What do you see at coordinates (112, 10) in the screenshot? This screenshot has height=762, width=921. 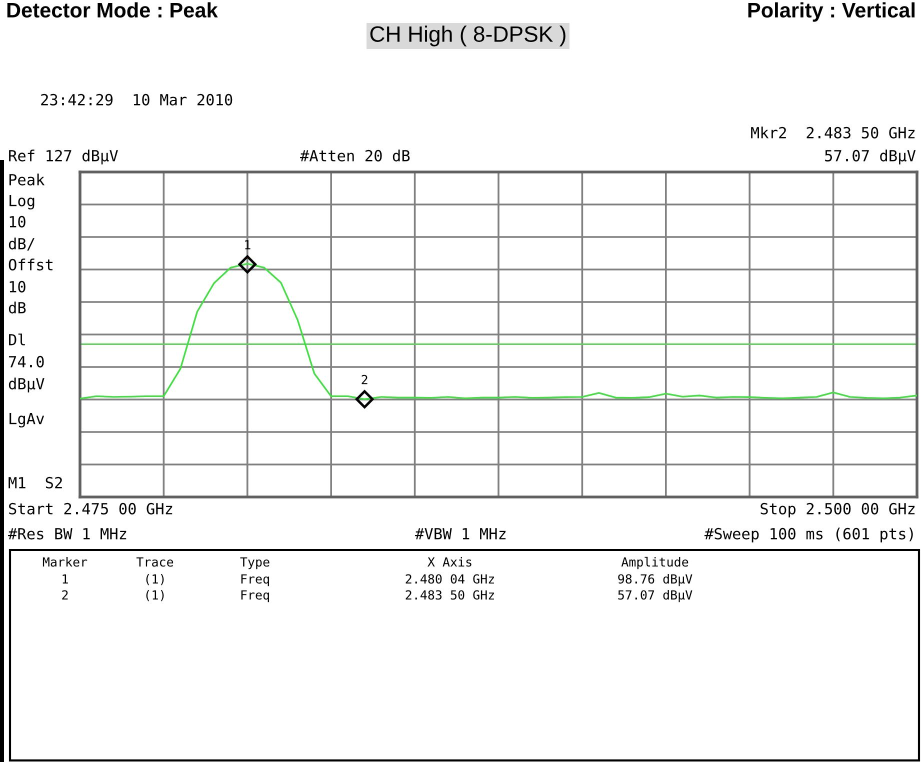 I see `text: Detector Mode : Peak` at bounding box center [112, 10].